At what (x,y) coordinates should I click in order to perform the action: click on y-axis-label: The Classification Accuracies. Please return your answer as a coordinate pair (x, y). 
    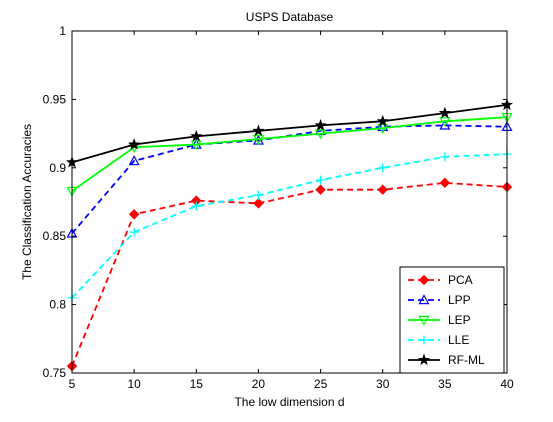
    Looking at the image, I should click on (27, 202).